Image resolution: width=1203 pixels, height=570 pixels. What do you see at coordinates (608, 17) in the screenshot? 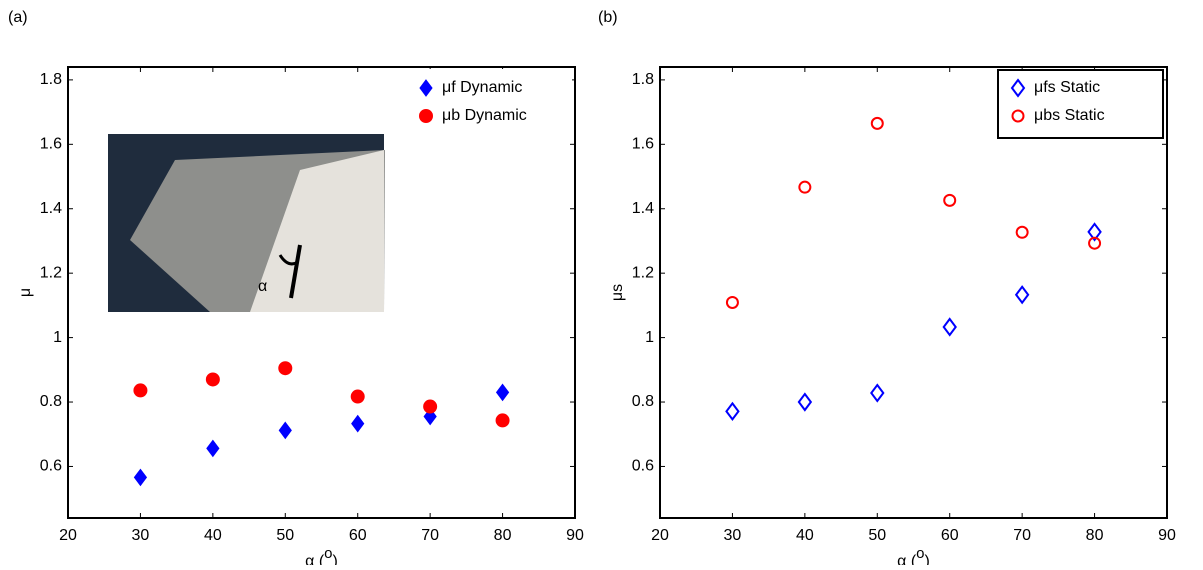
I see `panel-label: (b)` at bounding box center [608, 17].